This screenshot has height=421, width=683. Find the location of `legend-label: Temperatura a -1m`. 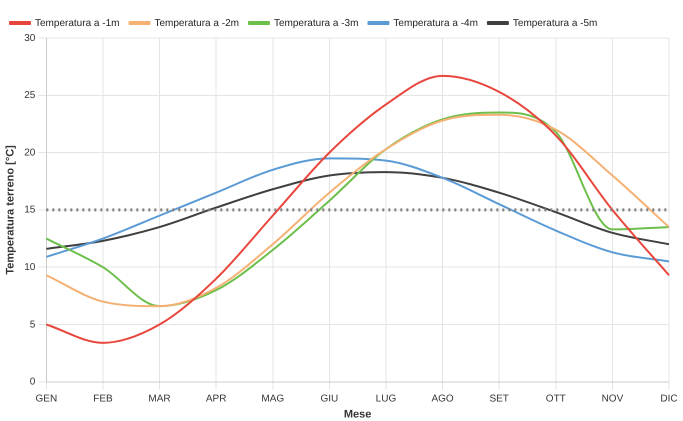

legend-label: Temperatura a -1m is located at coordinates (77, 23).